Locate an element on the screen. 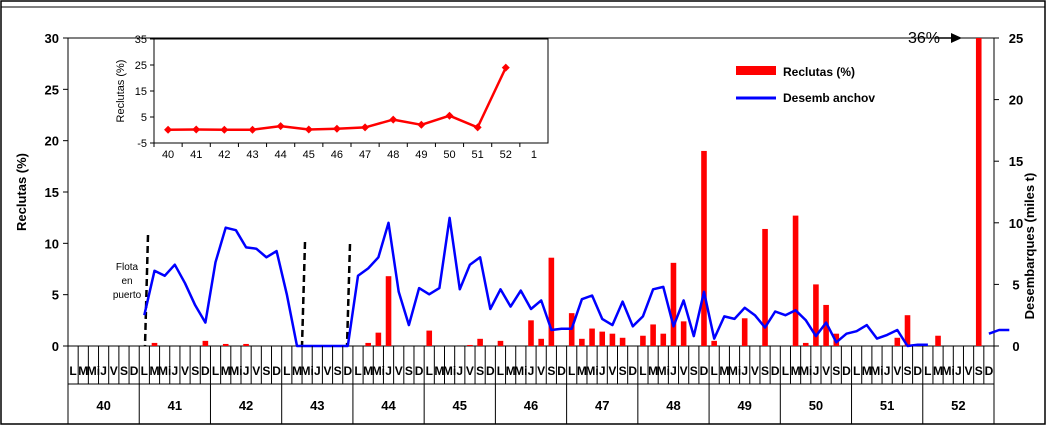 The height and width of the screenshot is (430, 1046). legend: Reclutas (%) Desemb anchov is located at coordinates (805, 85).